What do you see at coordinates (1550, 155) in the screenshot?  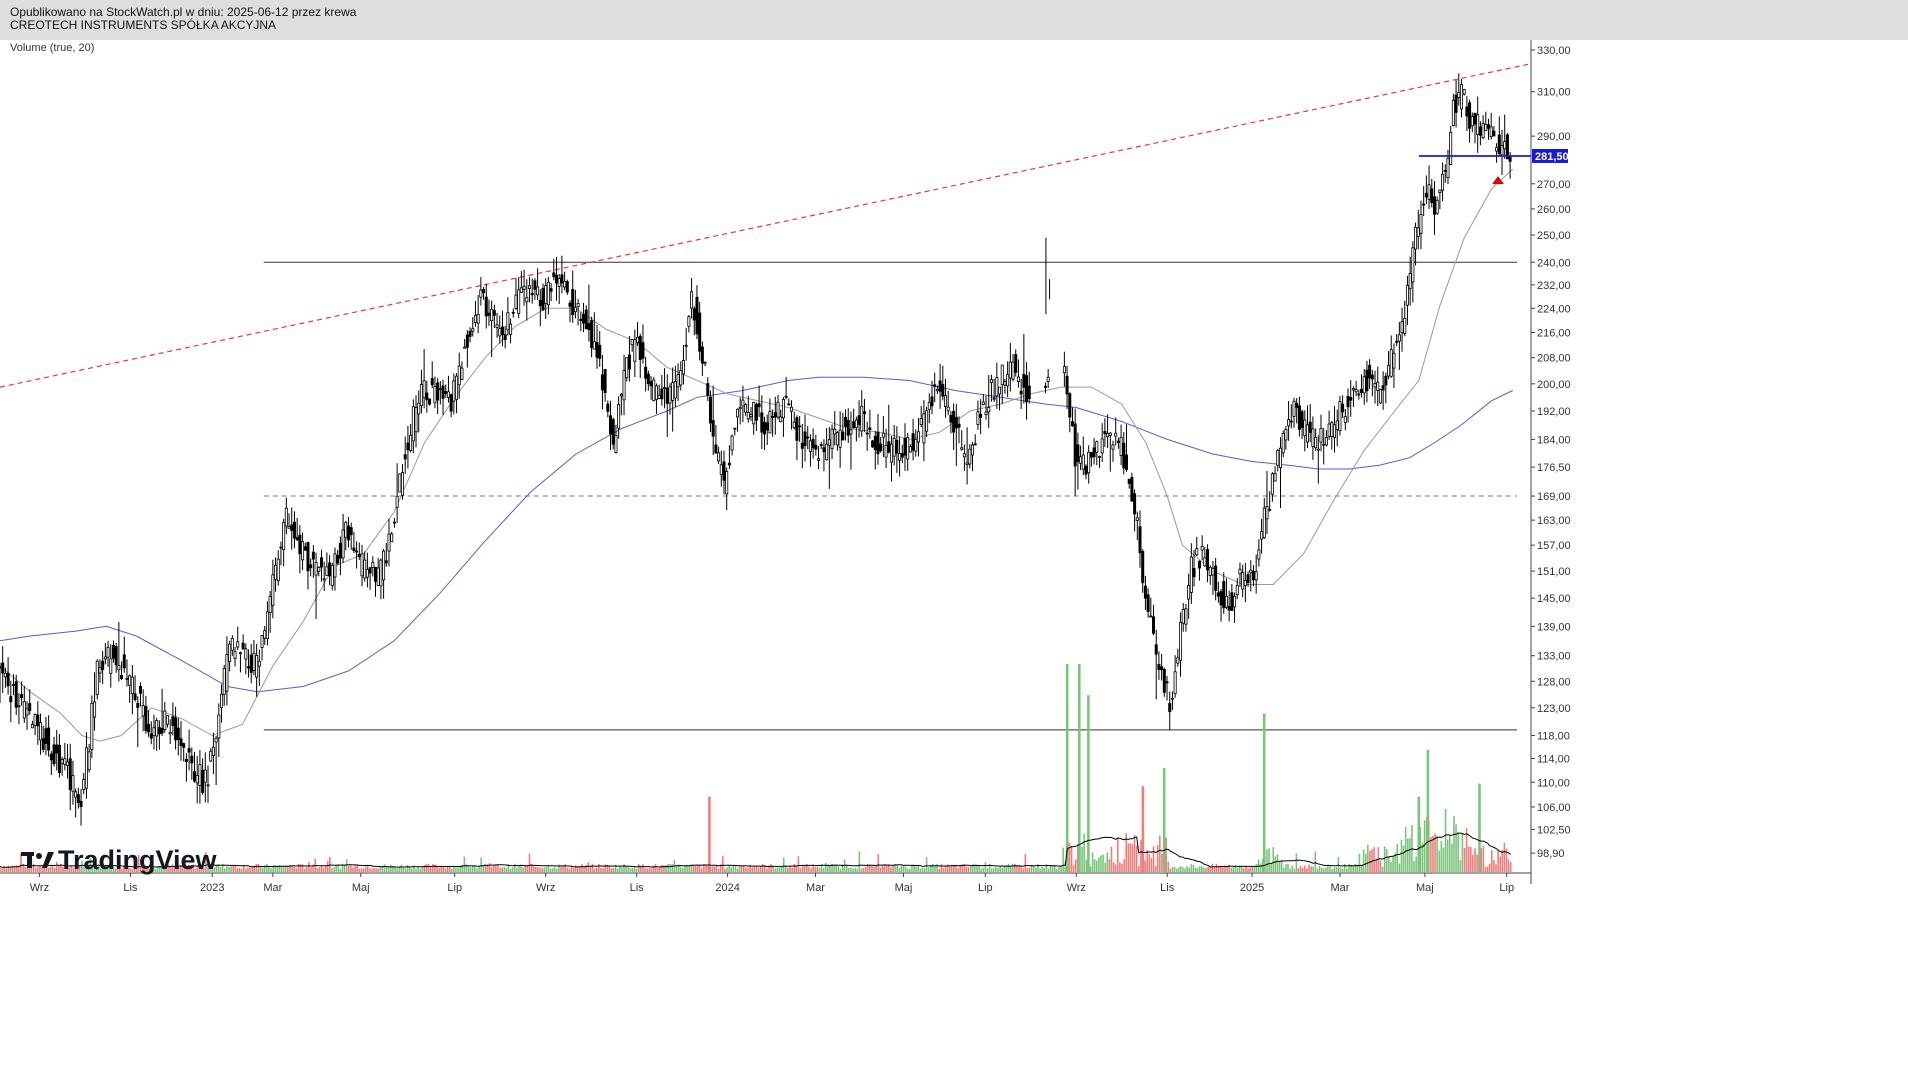 I see `last-price-badge` at bounding box center [1550, 155].